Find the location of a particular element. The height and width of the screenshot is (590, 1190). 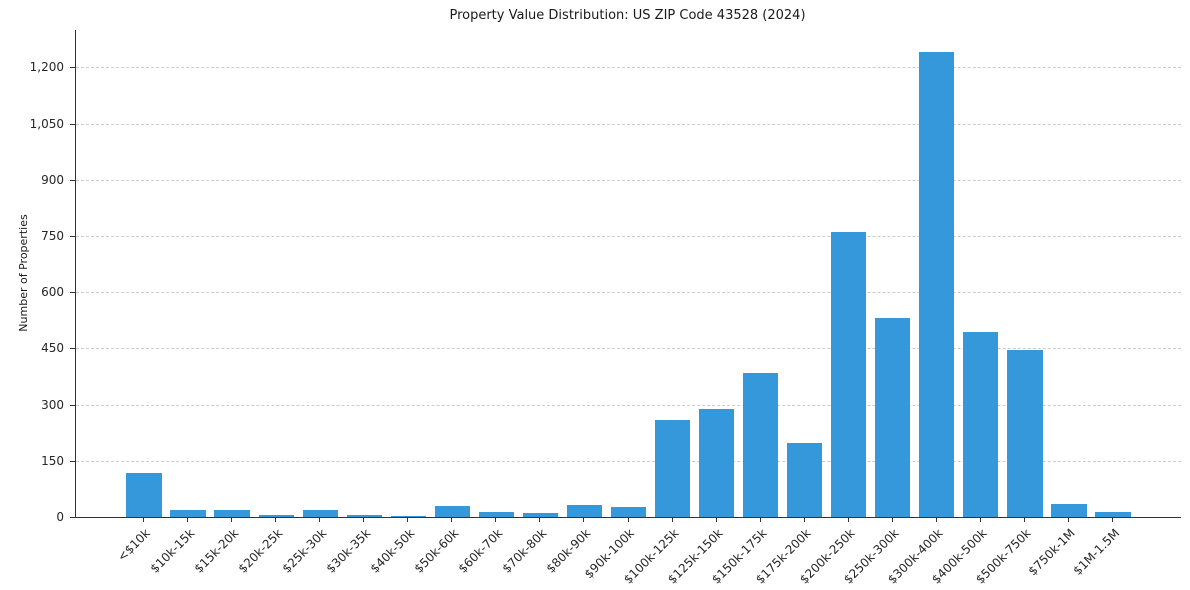

y-tick-label: 1,200 is located at coordinates (46, 67).